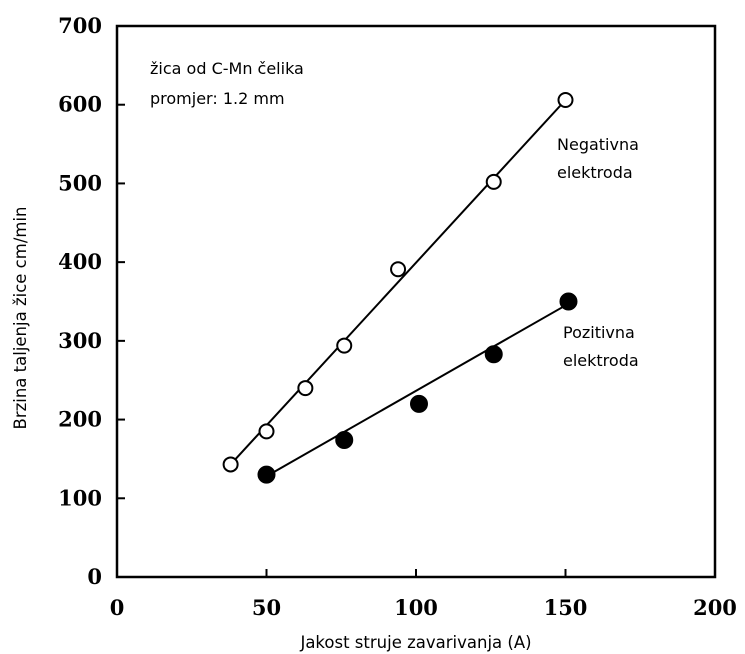 The width and height of the screenshot is (745, 654). I want to click on annotation-line-2: promjer: 1.2 mm, so click(217, 98).